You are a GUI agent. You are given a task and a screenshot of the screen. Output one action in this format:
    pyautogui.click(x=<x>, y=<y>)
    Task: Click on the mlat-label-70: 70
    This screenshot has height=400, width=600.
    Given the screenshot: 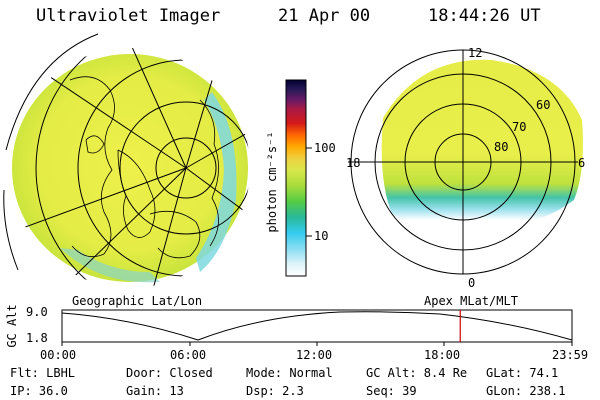 What is the action you would take?
    pyautogui.click(x=519, y=127)
    